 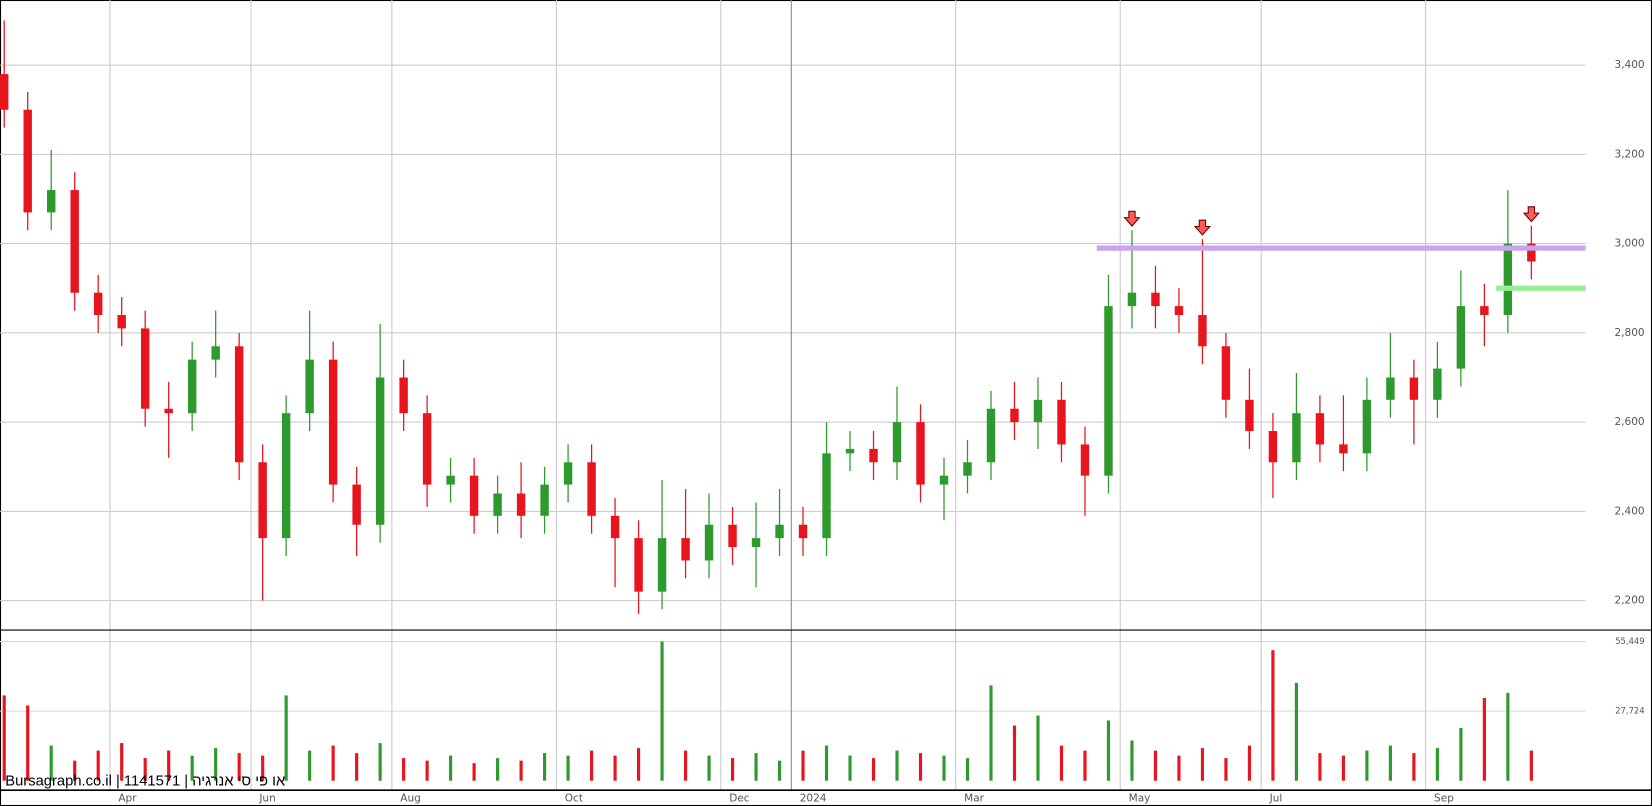 I want to click on x-tick-label: Sep, so click(x=1444, y=799).